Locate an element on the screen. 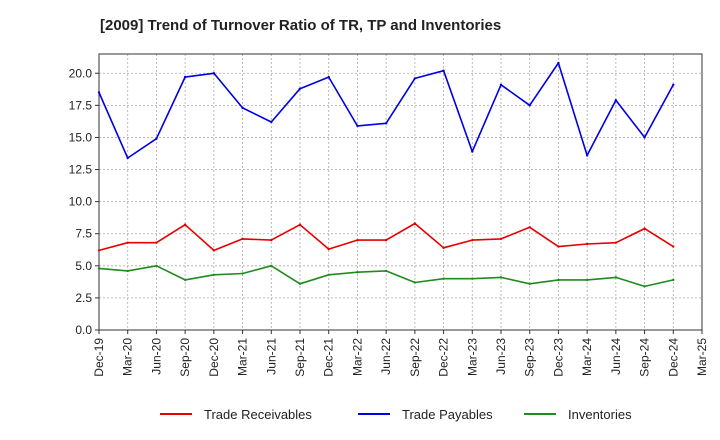 Image resolution: width=720 pixels, height=440 pixels. x-tick-label: Jun-23 is located at coordinates (501, 356).